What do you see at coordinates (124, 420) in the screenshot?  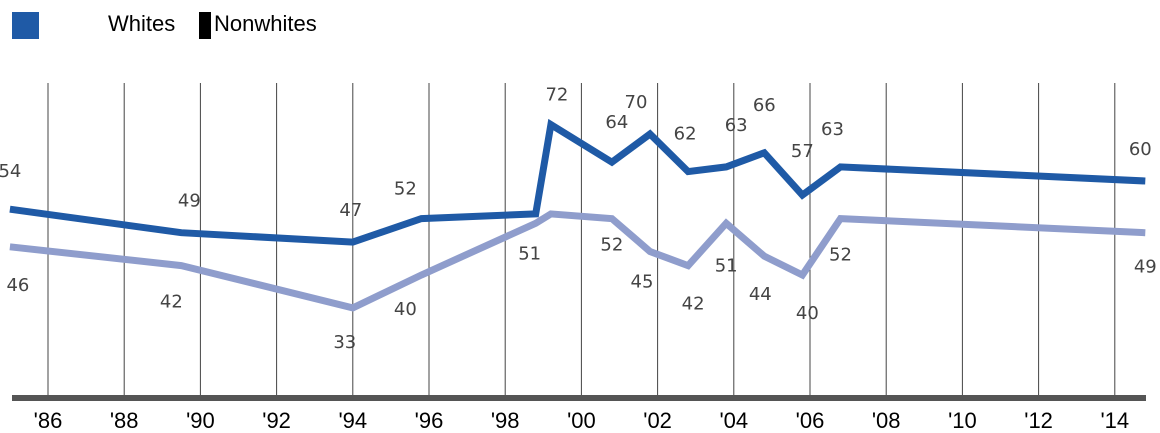 I see `x-tick-label: '88` at bounding box center [124, 420].